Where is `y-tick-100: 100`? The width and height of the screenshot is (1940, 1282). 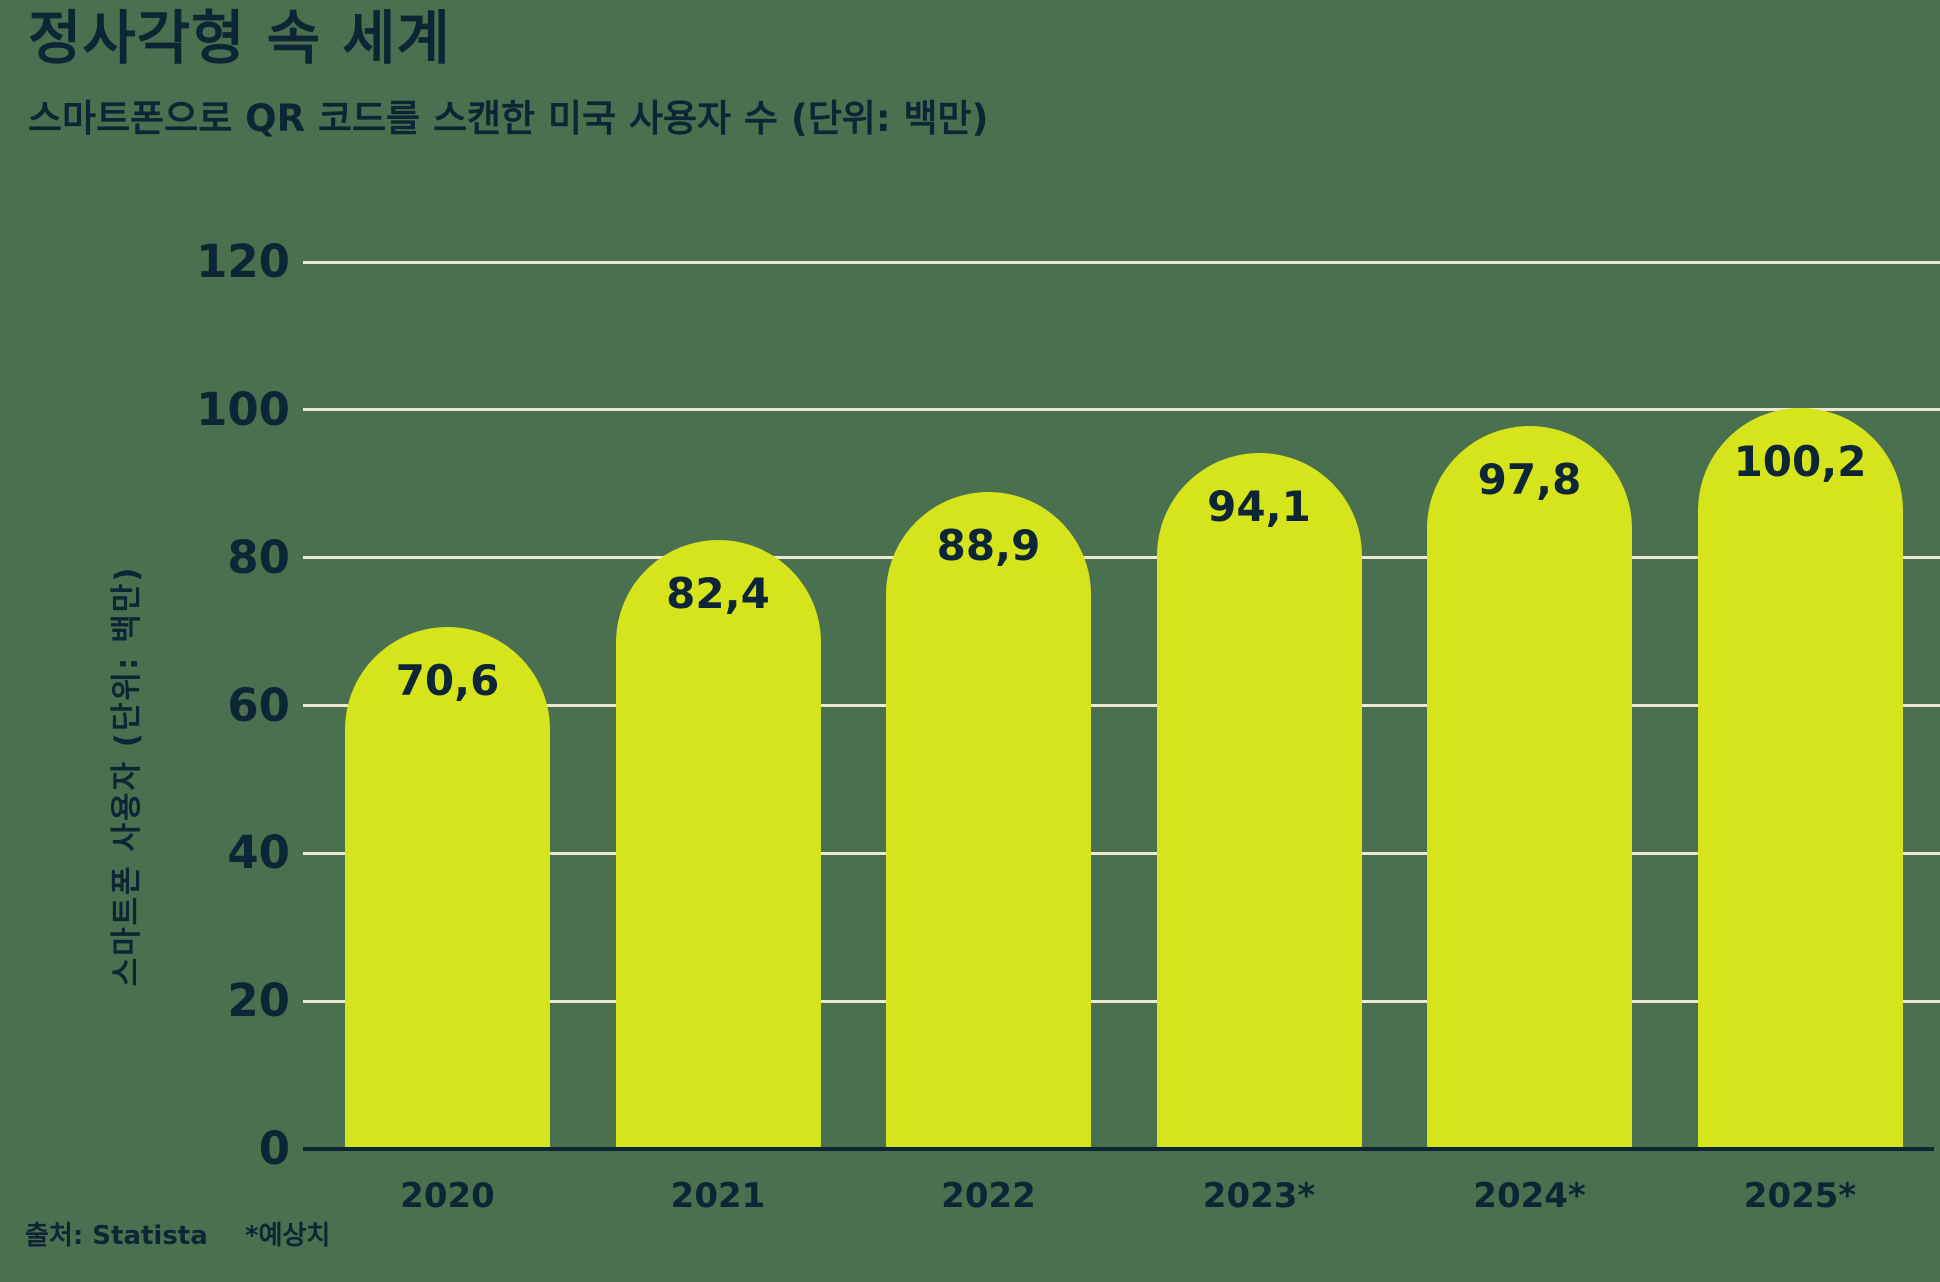 y-tick-100: 100 is located at coordinates (243, 409).